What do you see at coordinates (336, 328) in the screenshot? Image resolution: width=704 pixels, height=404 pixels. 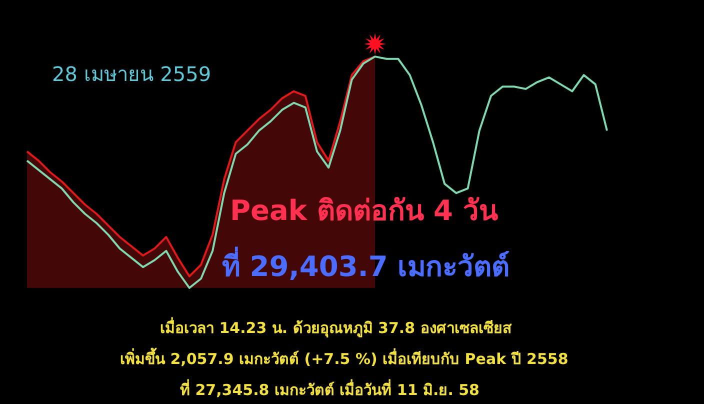 I see `text: เมื่อเวลา 14.23 น. ด้วยอุณหภูมิ 37.8 องศาเซลเซียส` at bounding box center [336, 328].